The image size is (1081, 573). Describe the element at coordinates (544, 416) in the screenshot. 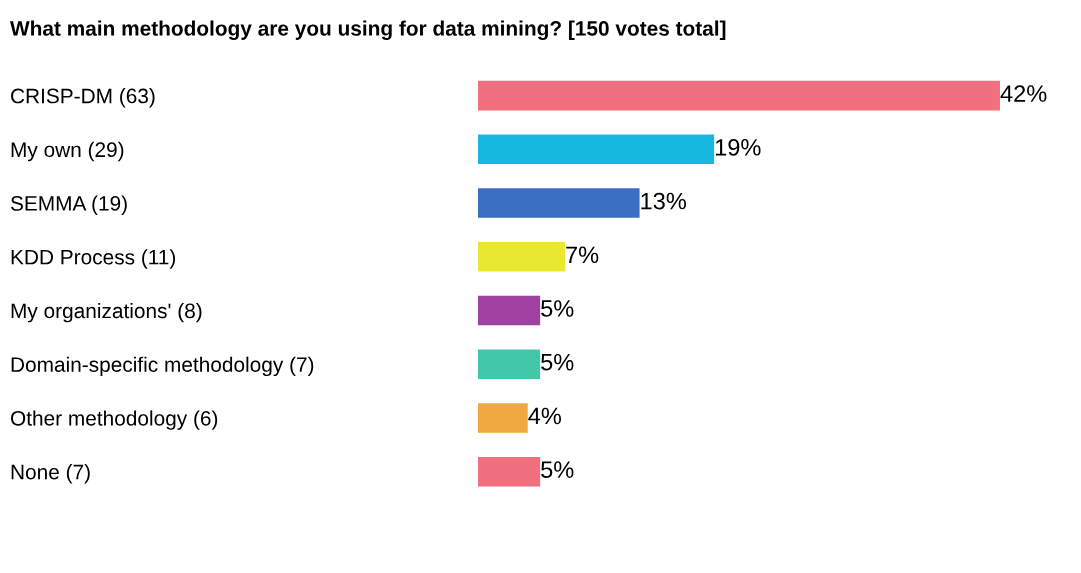

I see `data-label: 4%` at that location.